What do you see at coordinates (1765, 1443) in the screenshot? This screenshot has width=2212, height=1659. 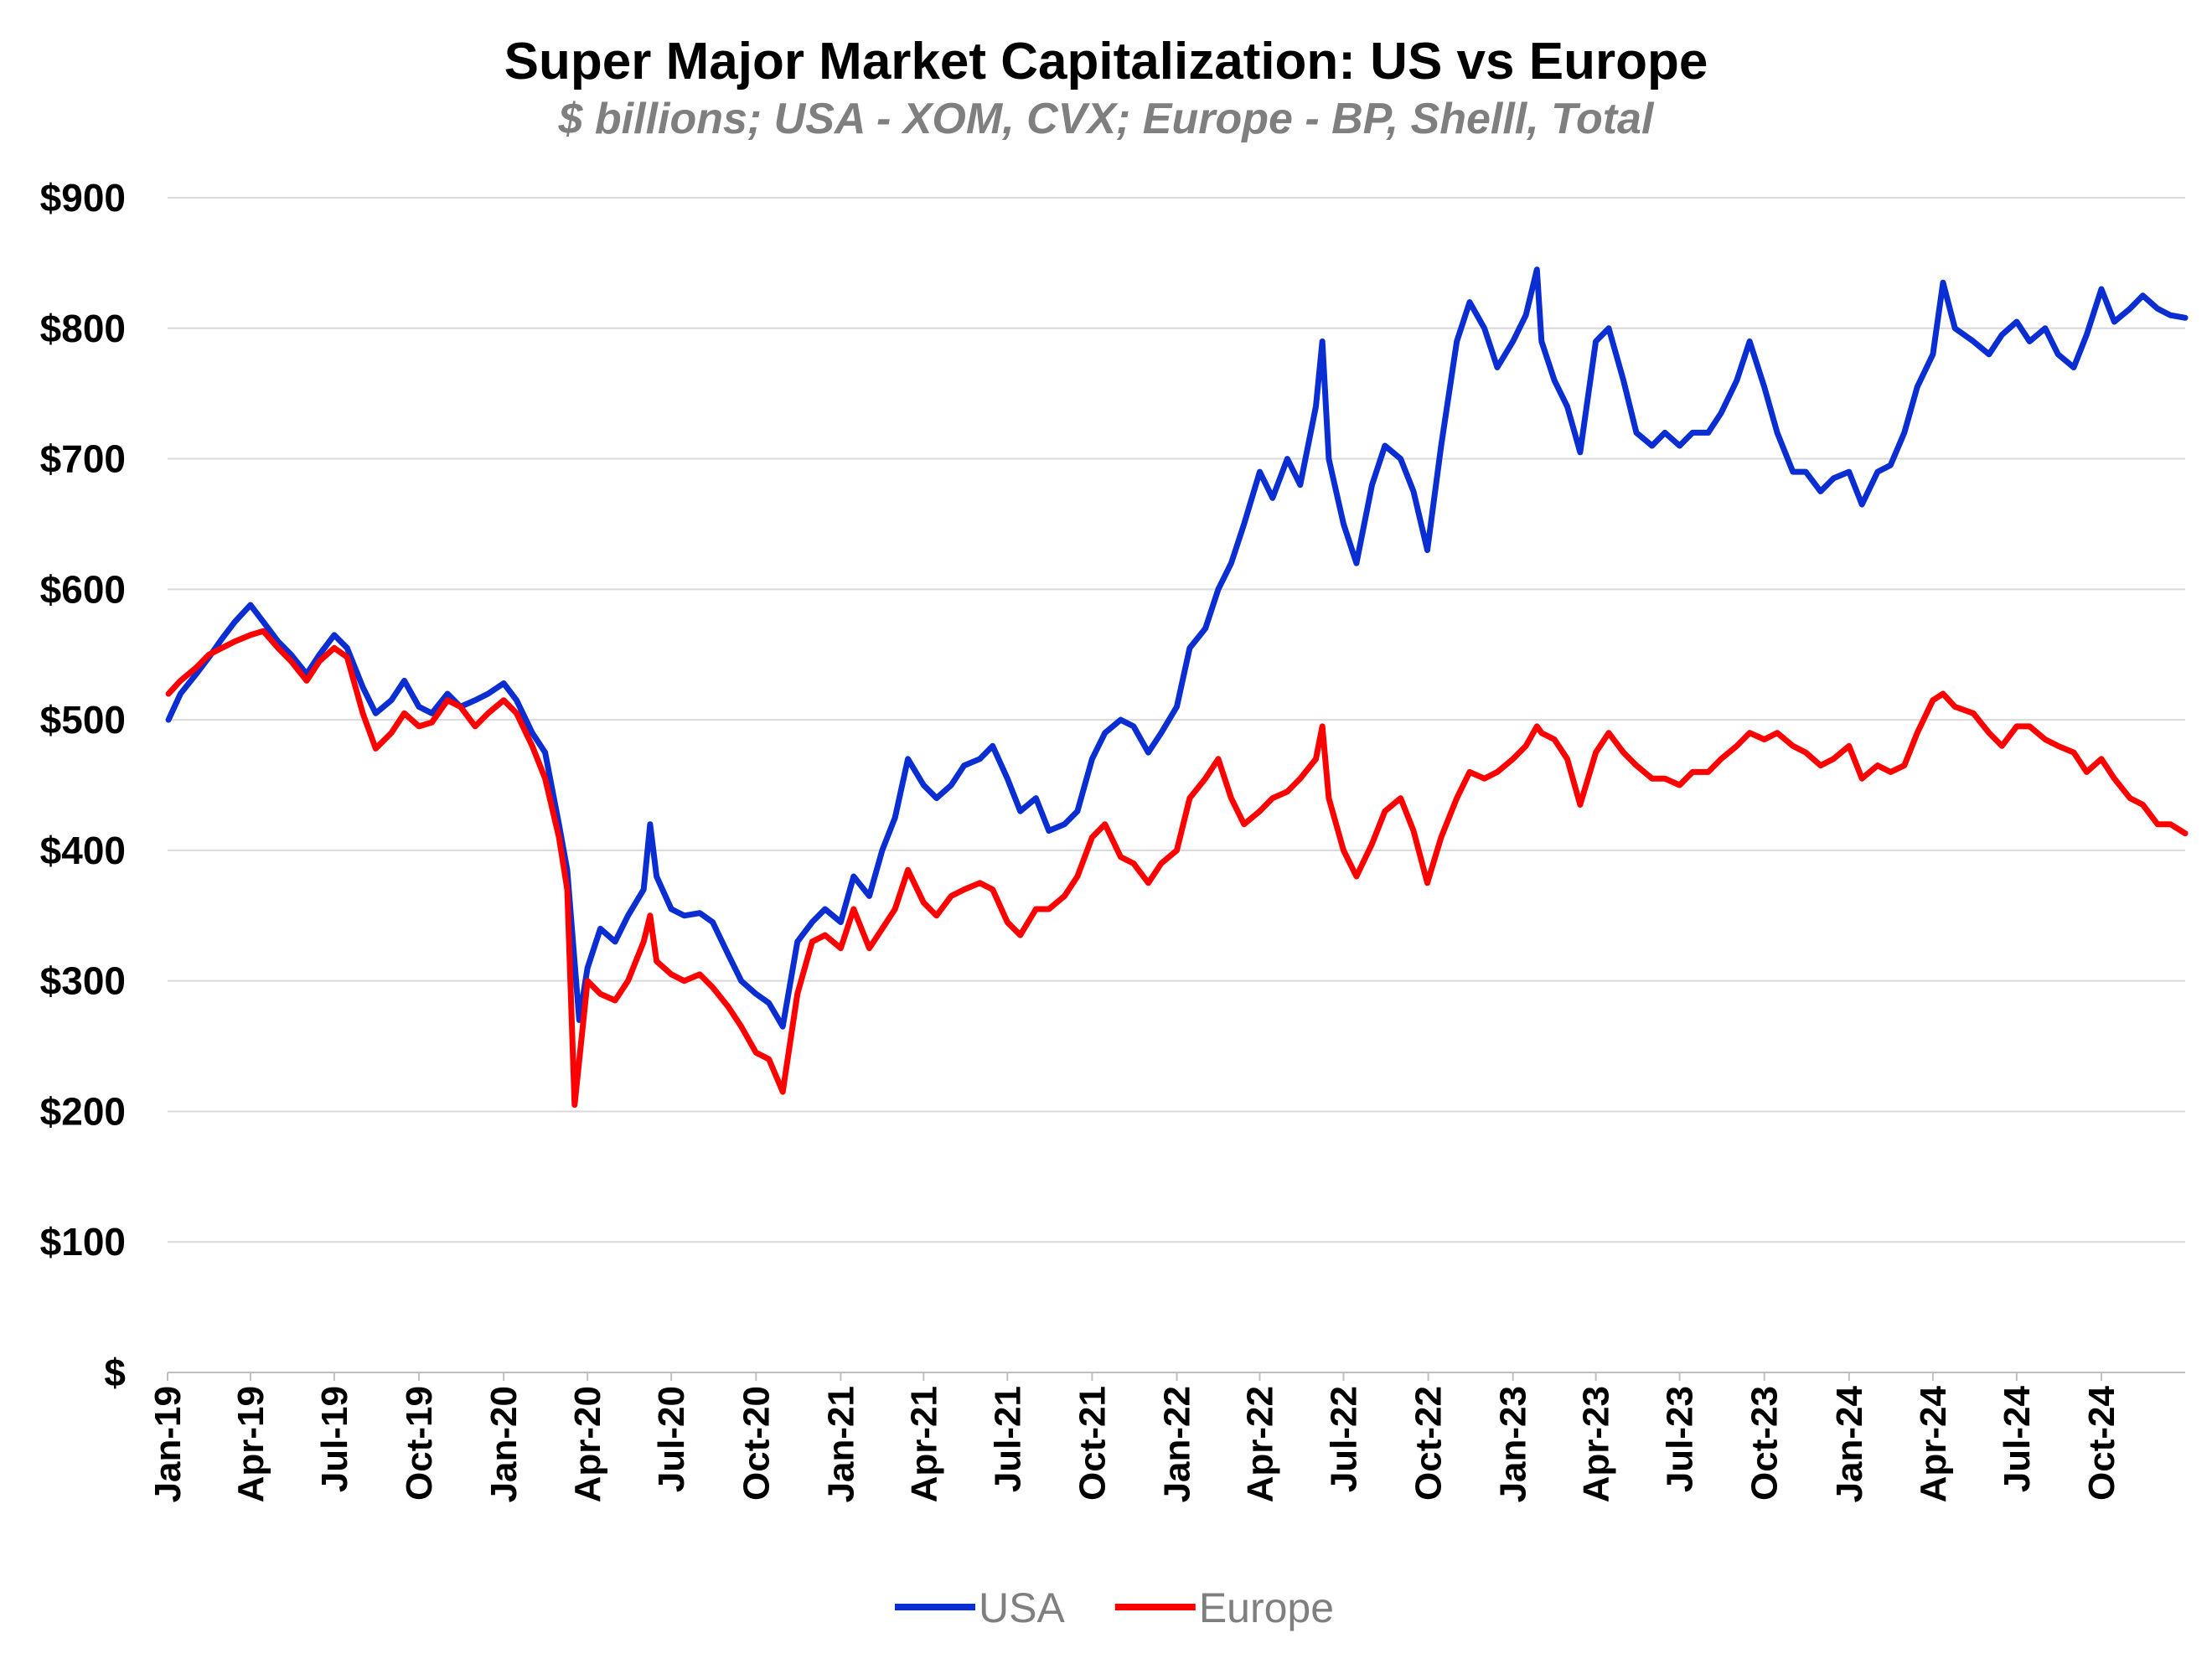 I see `x-tick-label: Oct-23` at bounding box center [1765, 1443].